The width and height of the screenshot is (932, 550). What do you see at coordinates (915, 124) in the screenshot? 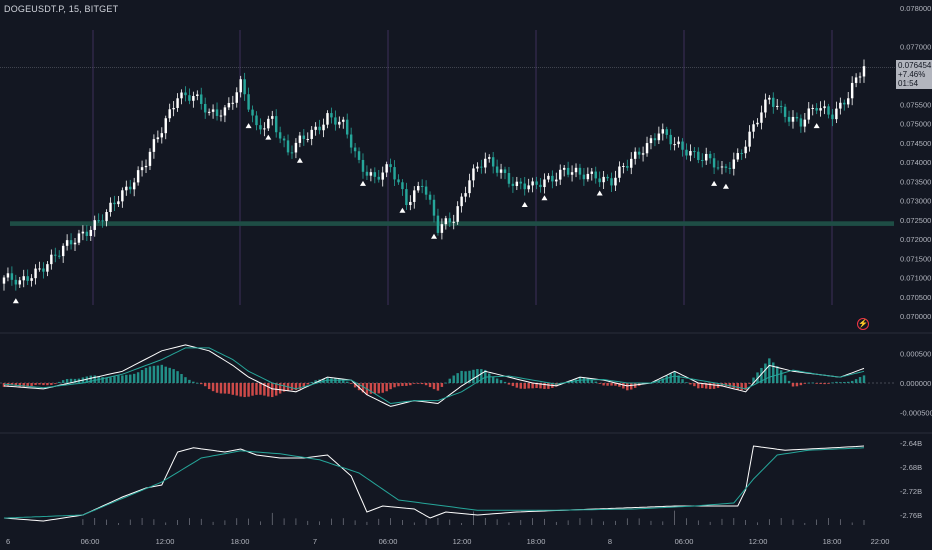
I see `price-scale-tick: 0.075000` at bounding box center [915, 124].